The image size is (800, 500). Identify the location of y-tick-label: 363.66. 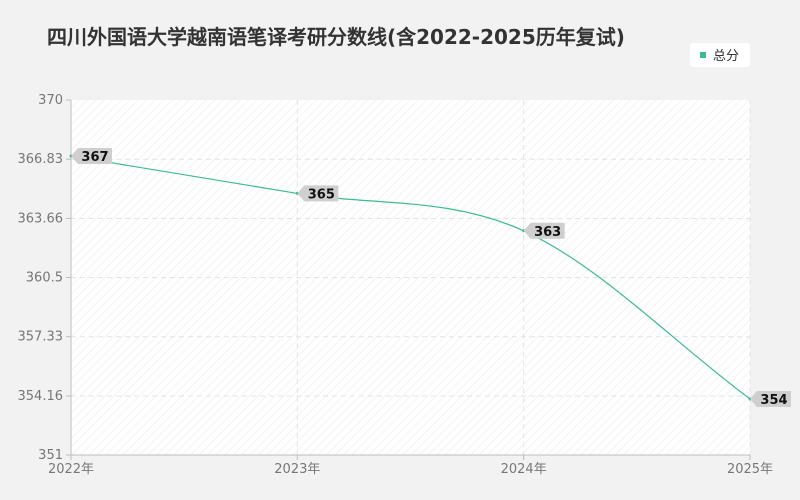
(41, 218).